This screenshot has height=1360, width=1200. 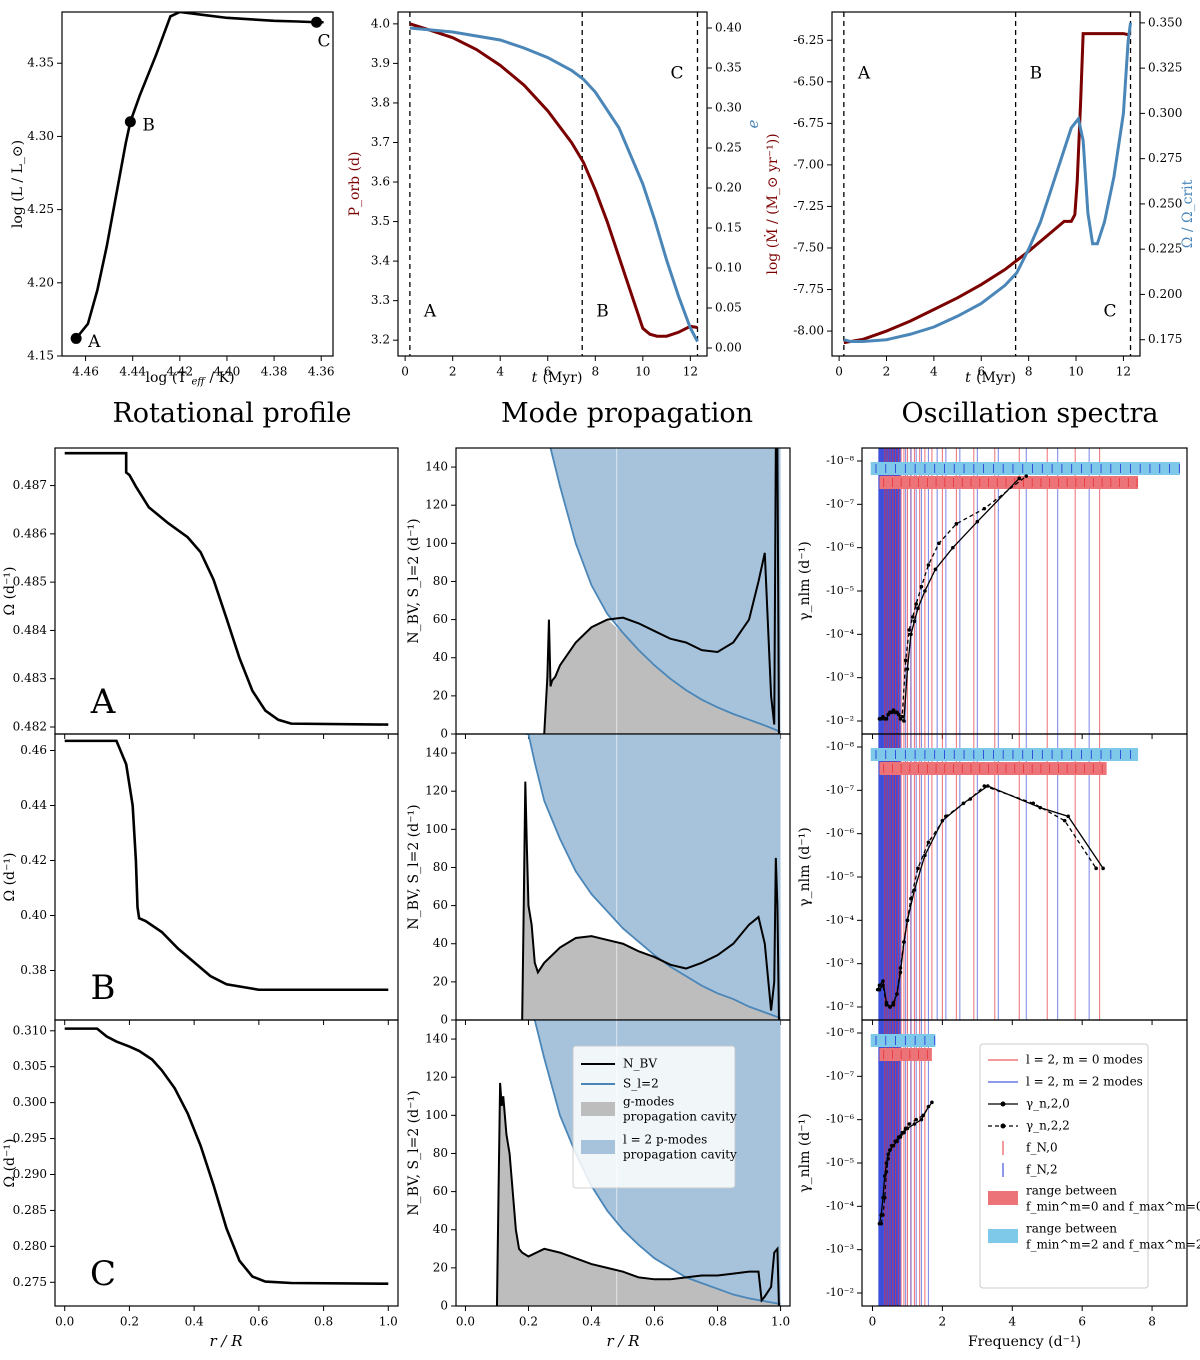 What do you see at coordinates (1165, 158) in the screenshot?
I see `y-tick-label-right: 0.275` at bounding box center [1165, 158].